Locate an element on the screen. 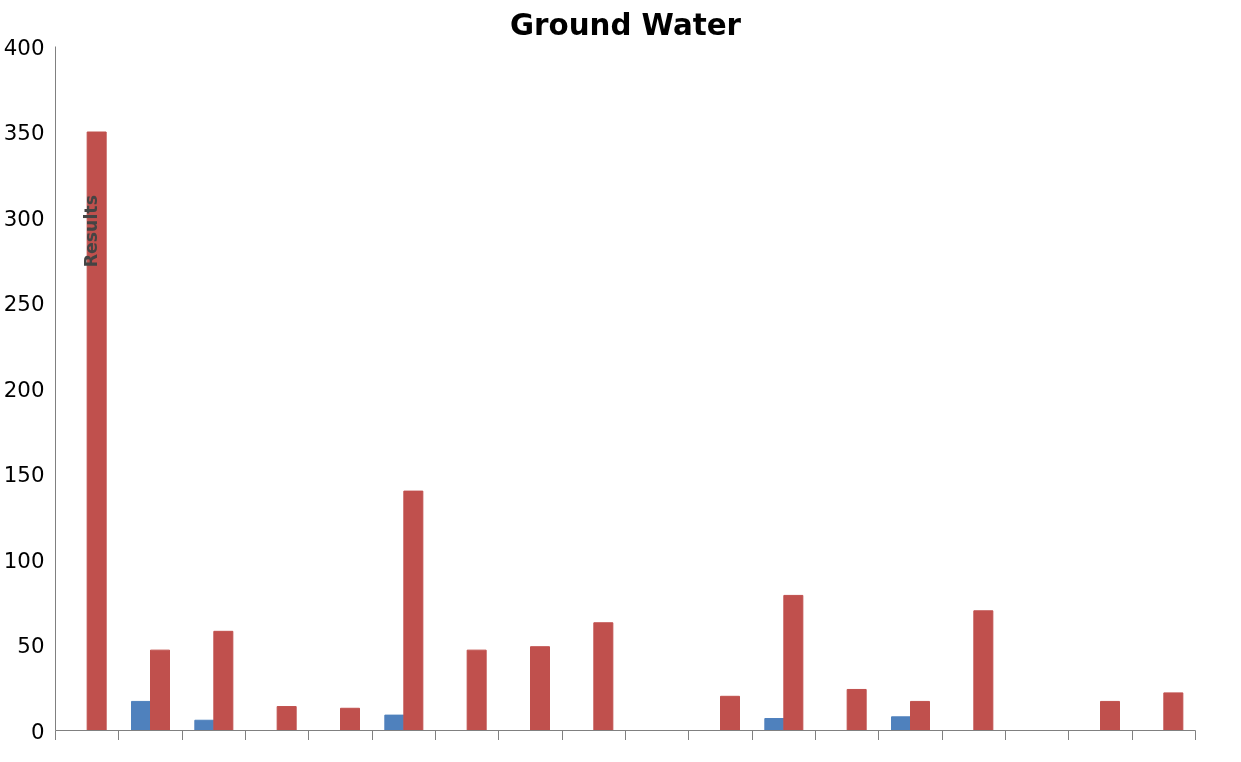  y-tick-label: 150 is located at coordinates (24, 474).